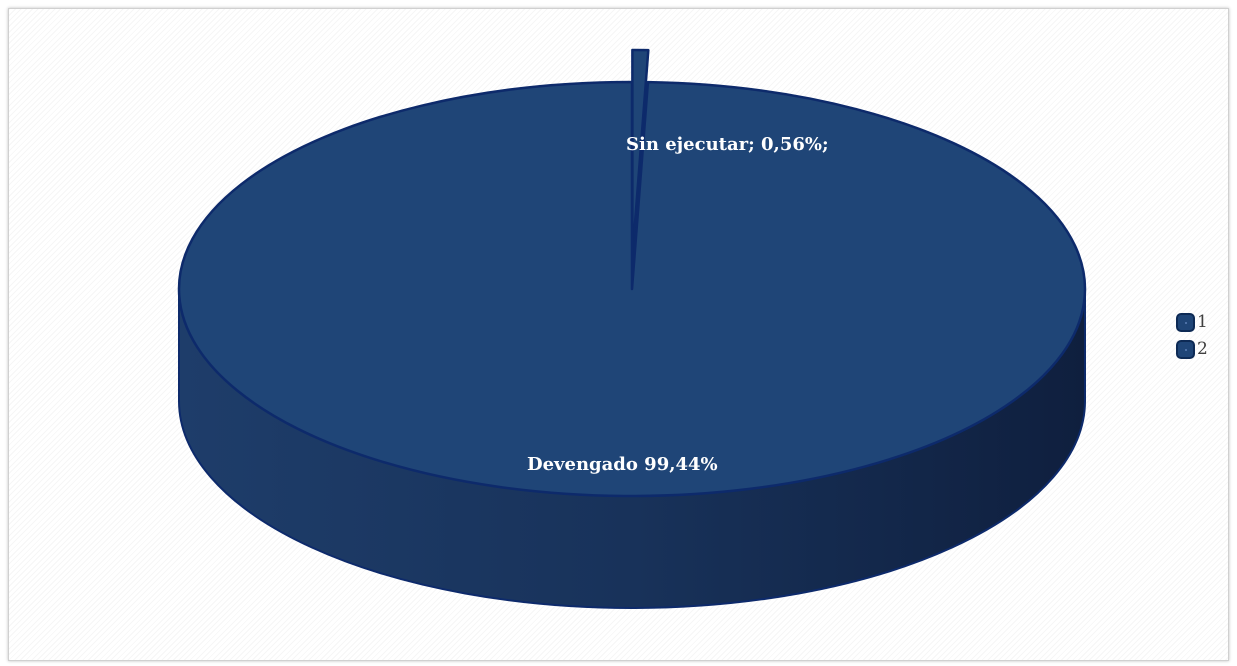 The height and width of the screenshot is (666, 1237). What do you see at coordinates (1202, 322) in the screenshot?
I see `legend-label-1: 1` at bounding box center [1202, 322].